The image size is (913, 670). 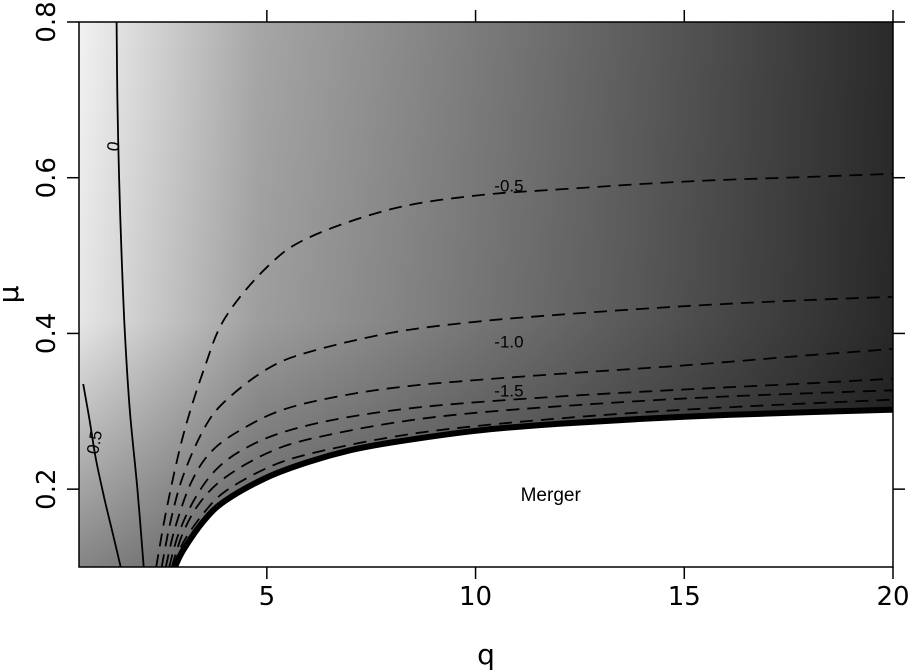 I want to click on contour-label: 0, so click(x=113, y=146).